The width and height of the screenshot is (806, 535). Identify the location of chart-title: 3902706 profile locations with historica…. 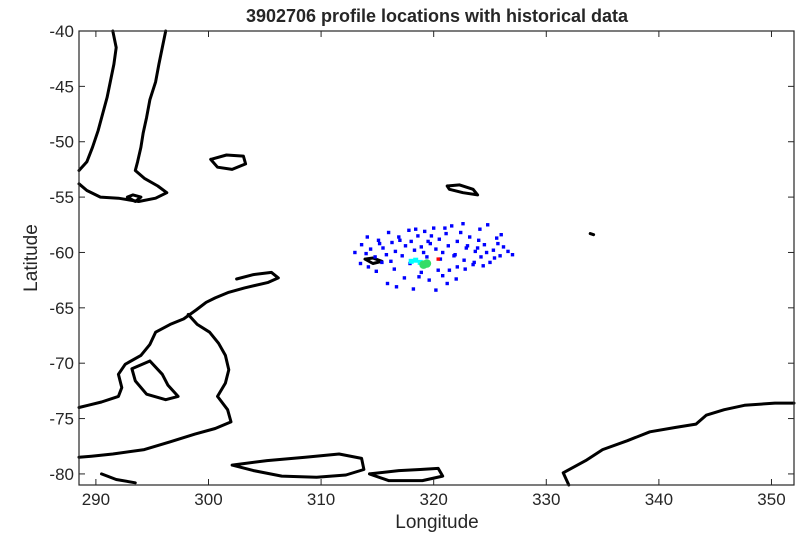
(437, 16).